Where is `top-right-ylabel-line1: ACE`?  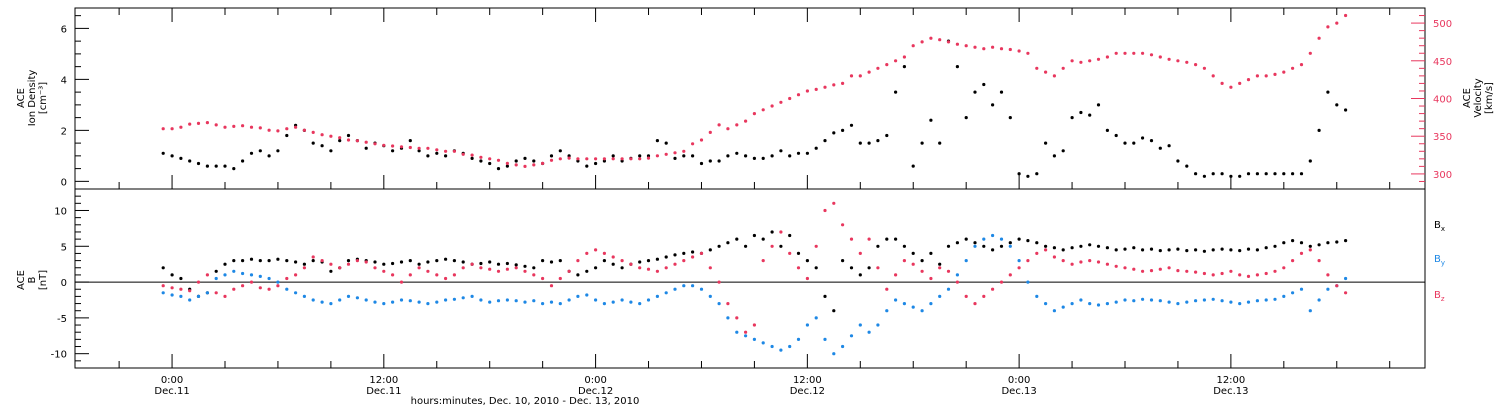
top-right-ylabel-line1: ACE is located at coordinates (1467, 98).